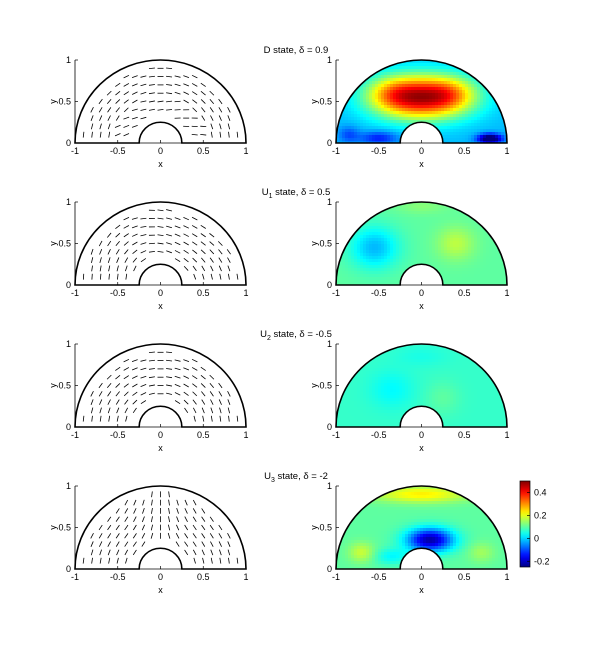 The width and height of the screenshot is (591, 650). Describe the element at coordinates (271, 196) in the screenshot. I see `row-title-subscript: 1` at that location.